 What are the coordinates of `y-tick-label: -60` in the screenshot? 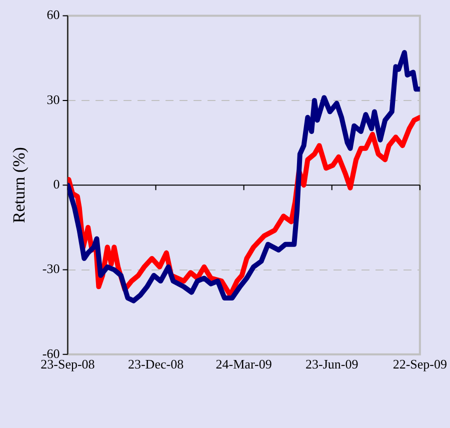 It's located at (51, 353).